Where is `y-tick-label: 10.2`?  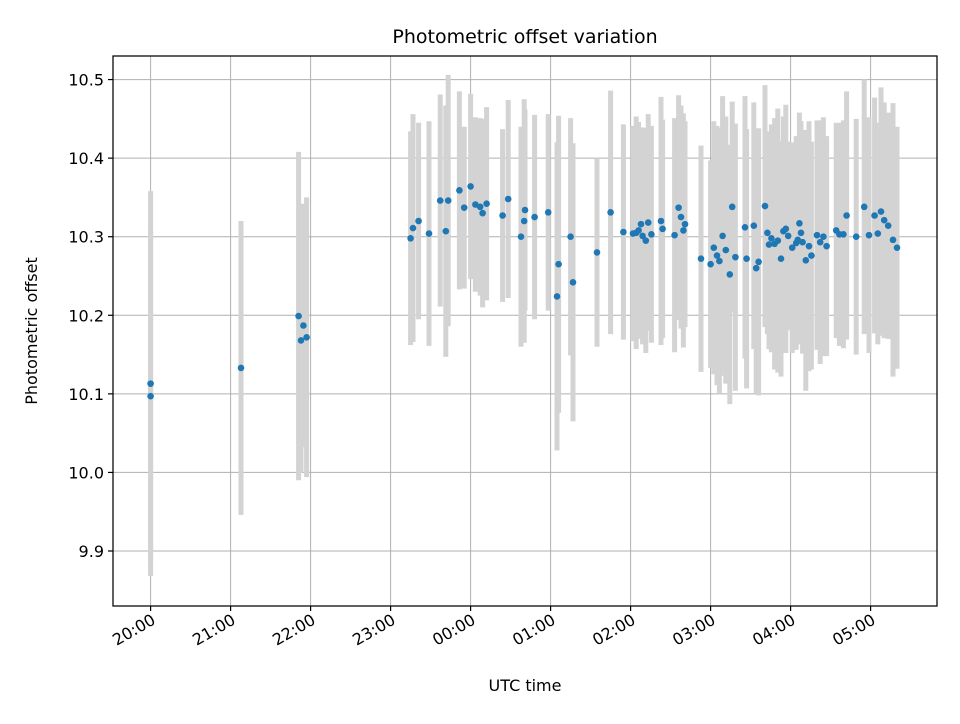 y-tick-label: 10.2 is located at coordinates (86, 315).